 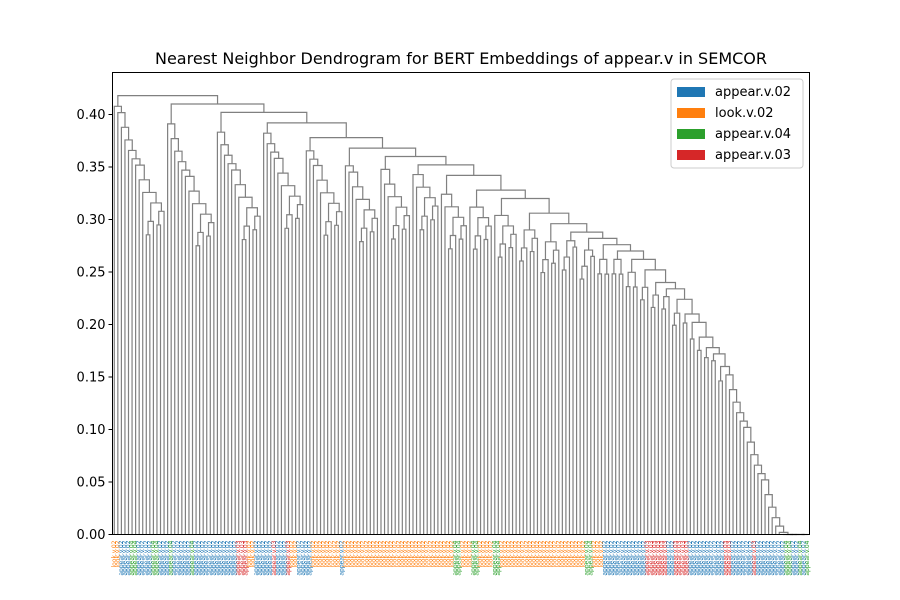 What do you see at coordinates (91, 168) in the screenshot?
I see `y-tick-label: 0.35` at bounding box center [91, 168].